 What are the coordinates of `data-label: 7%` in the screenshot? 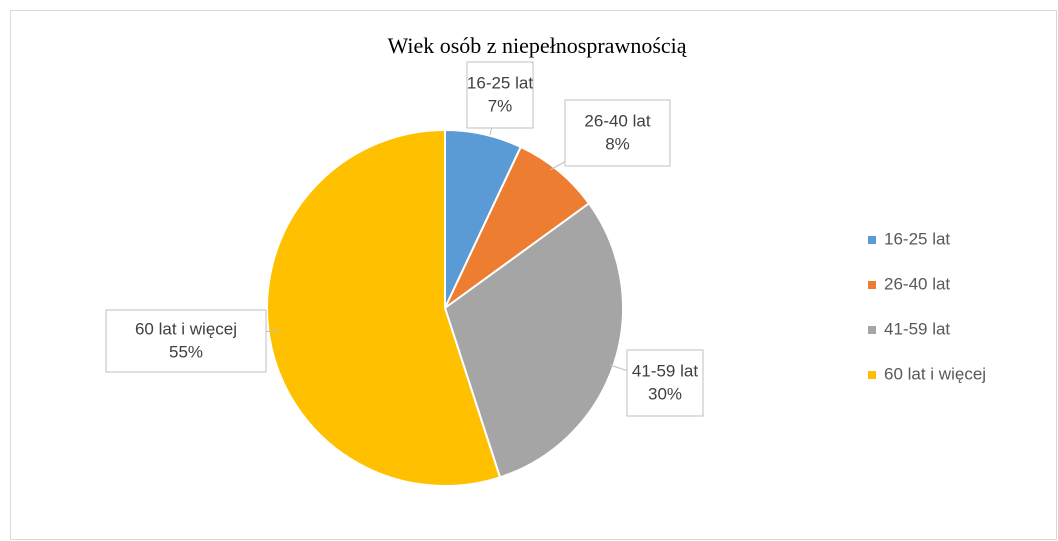 It's located at (500, 105).